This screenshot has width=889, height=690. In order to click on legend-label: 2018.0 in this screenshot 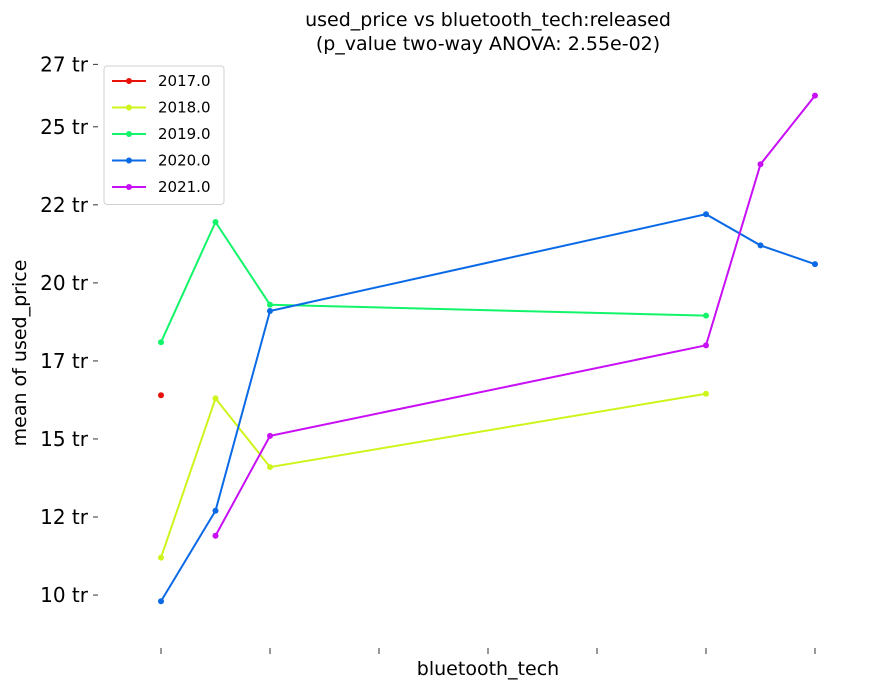, I will do `click(184, 108)`.